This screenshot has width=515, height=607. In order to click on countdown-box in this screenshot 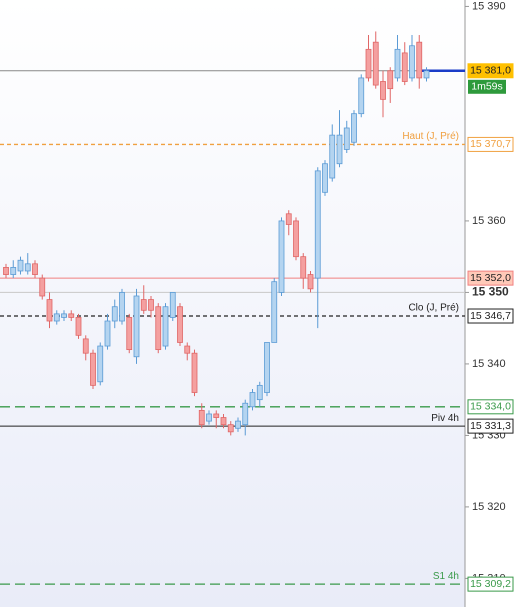, I will do `click(487, 86)`.